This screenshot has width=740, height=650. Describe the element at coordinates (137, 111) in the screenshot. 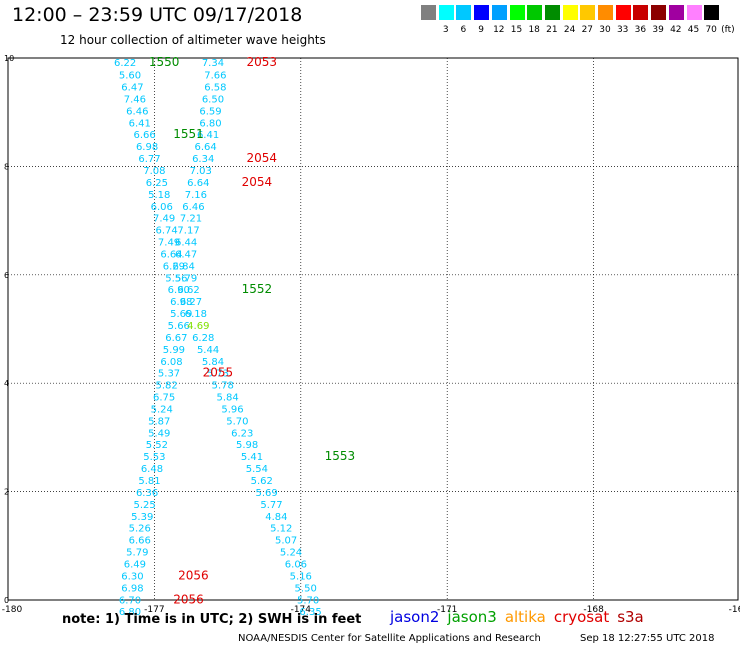

I see `wave-height-point: 6.46` at that location.